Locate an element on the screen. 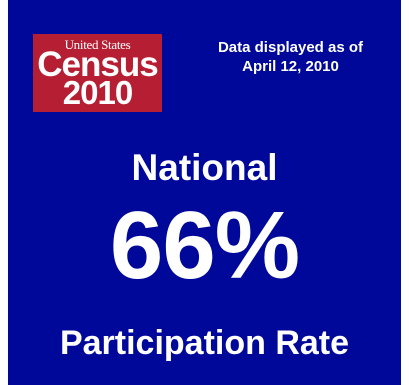 The width and height of the screenshot is (409, 385). as-of-date: April 12, 2010 is located at coordinates (290, 66).